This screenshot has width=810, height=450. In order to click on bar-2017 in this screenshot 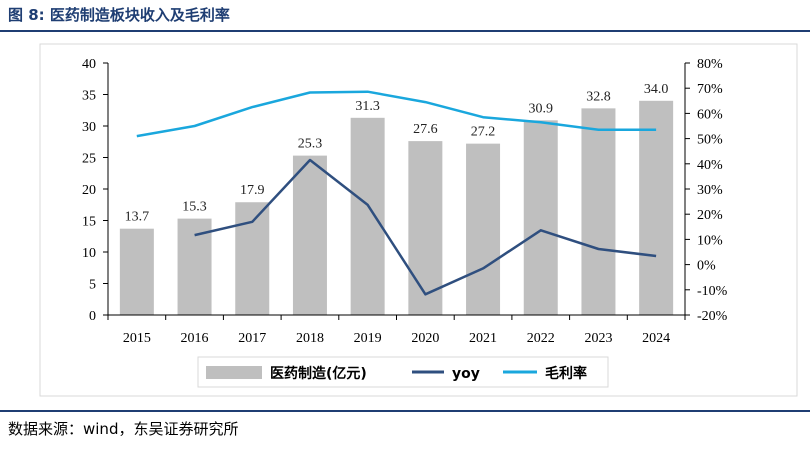, I will do `click(252, 258)`.